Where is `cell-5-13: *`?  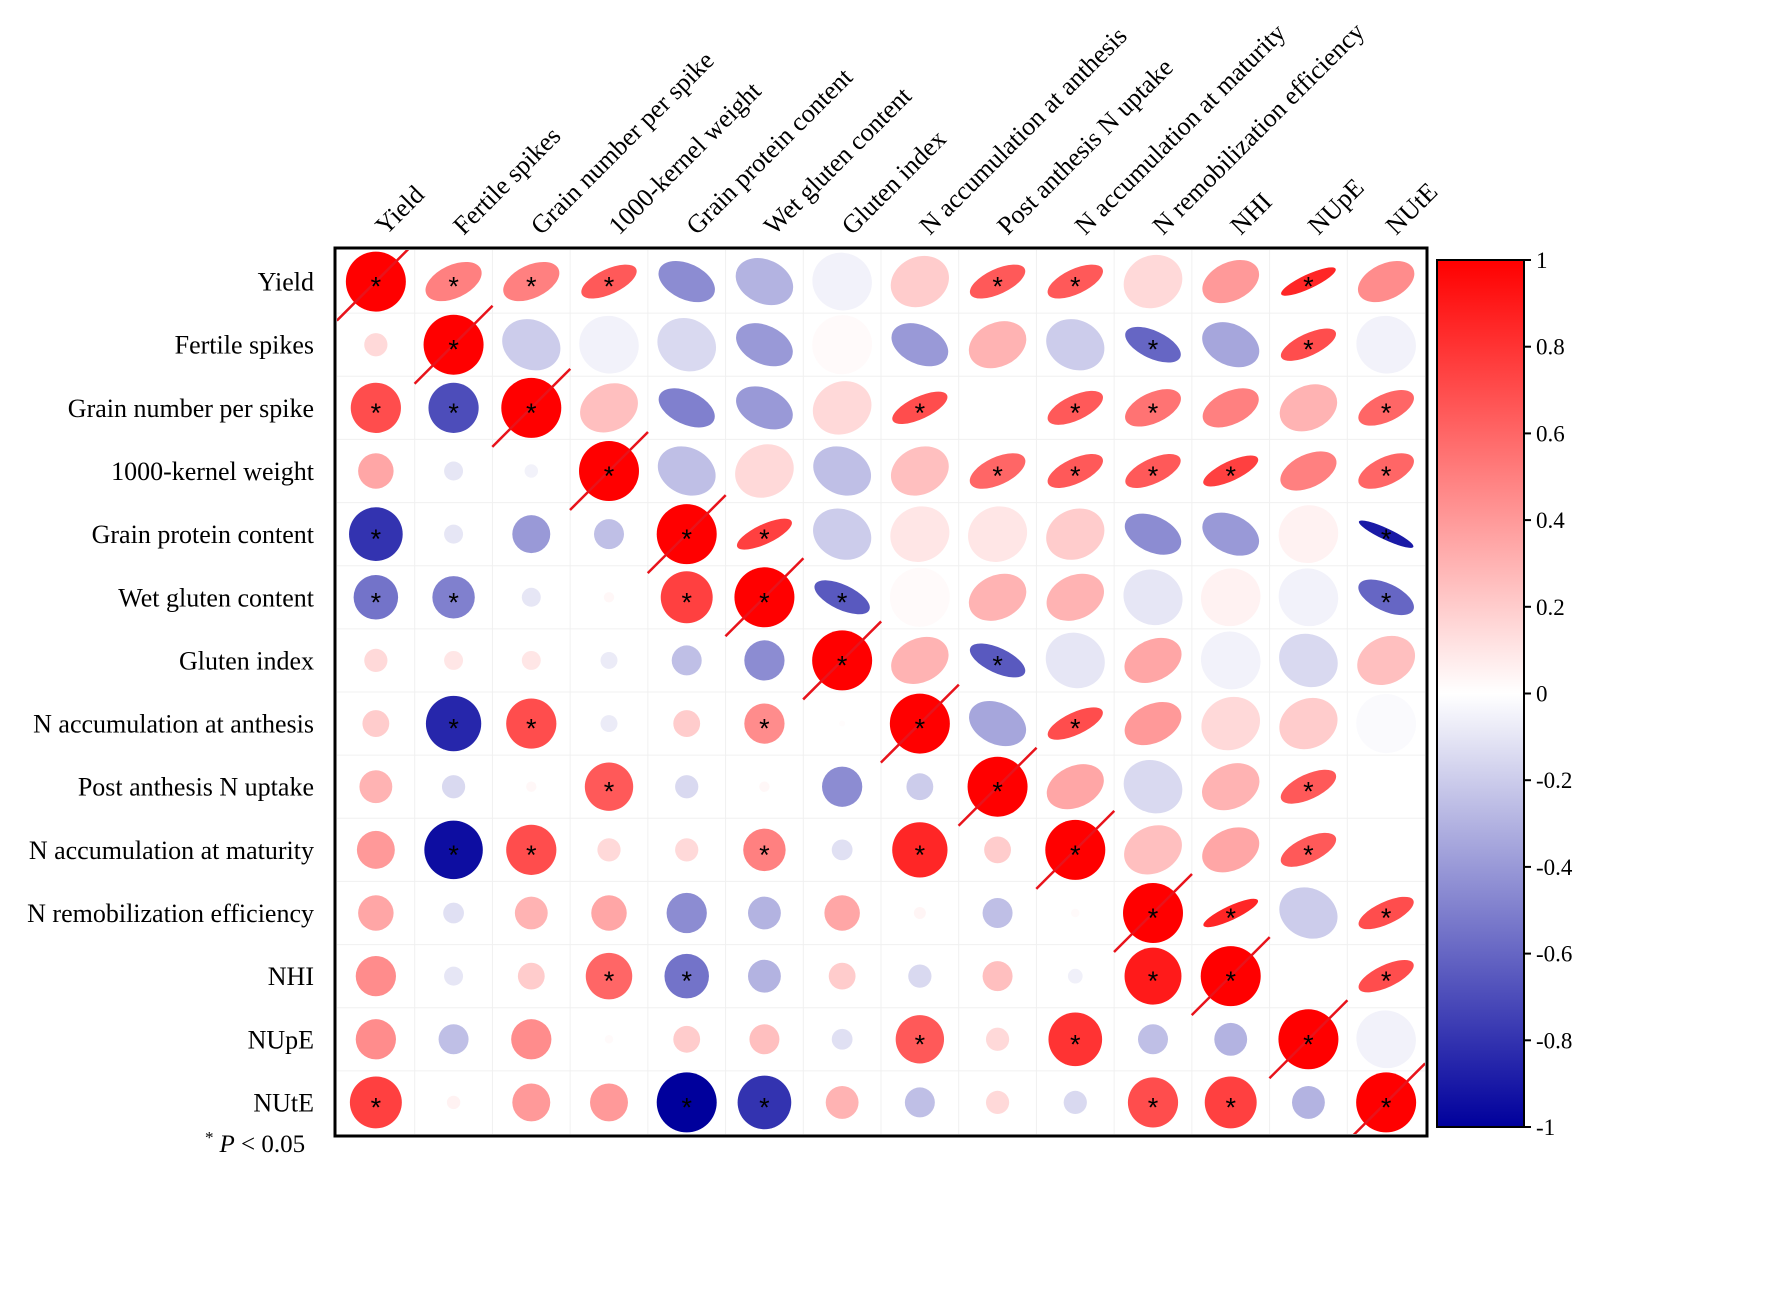 cell-5-13: * is located at coordinates (1386, 598).